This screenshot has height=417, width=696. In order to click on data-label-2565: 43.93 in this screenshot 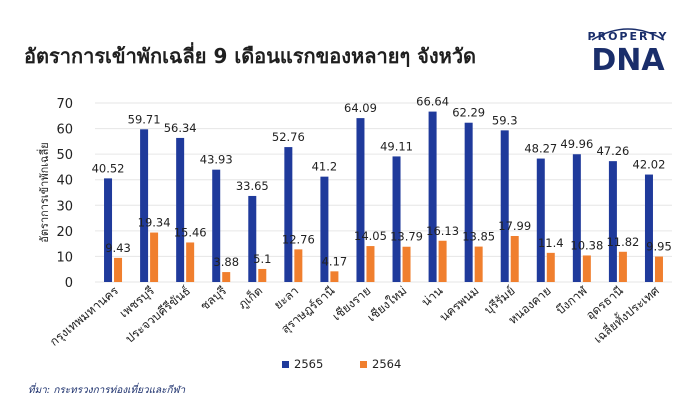, I will do `click(216, 160)`.